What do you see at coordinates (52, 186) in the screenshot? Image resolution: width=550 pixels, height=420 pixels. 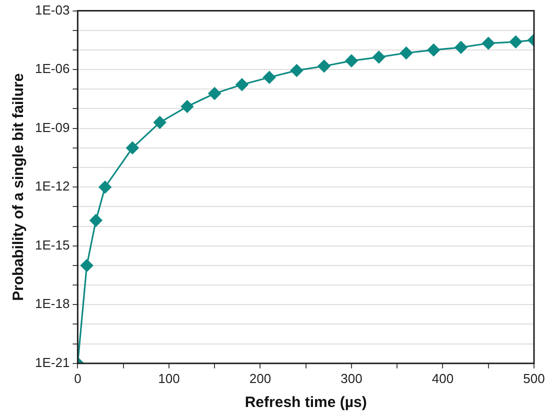 I see `y-tick-label: 1E-12` at bounding box center [52, 186].